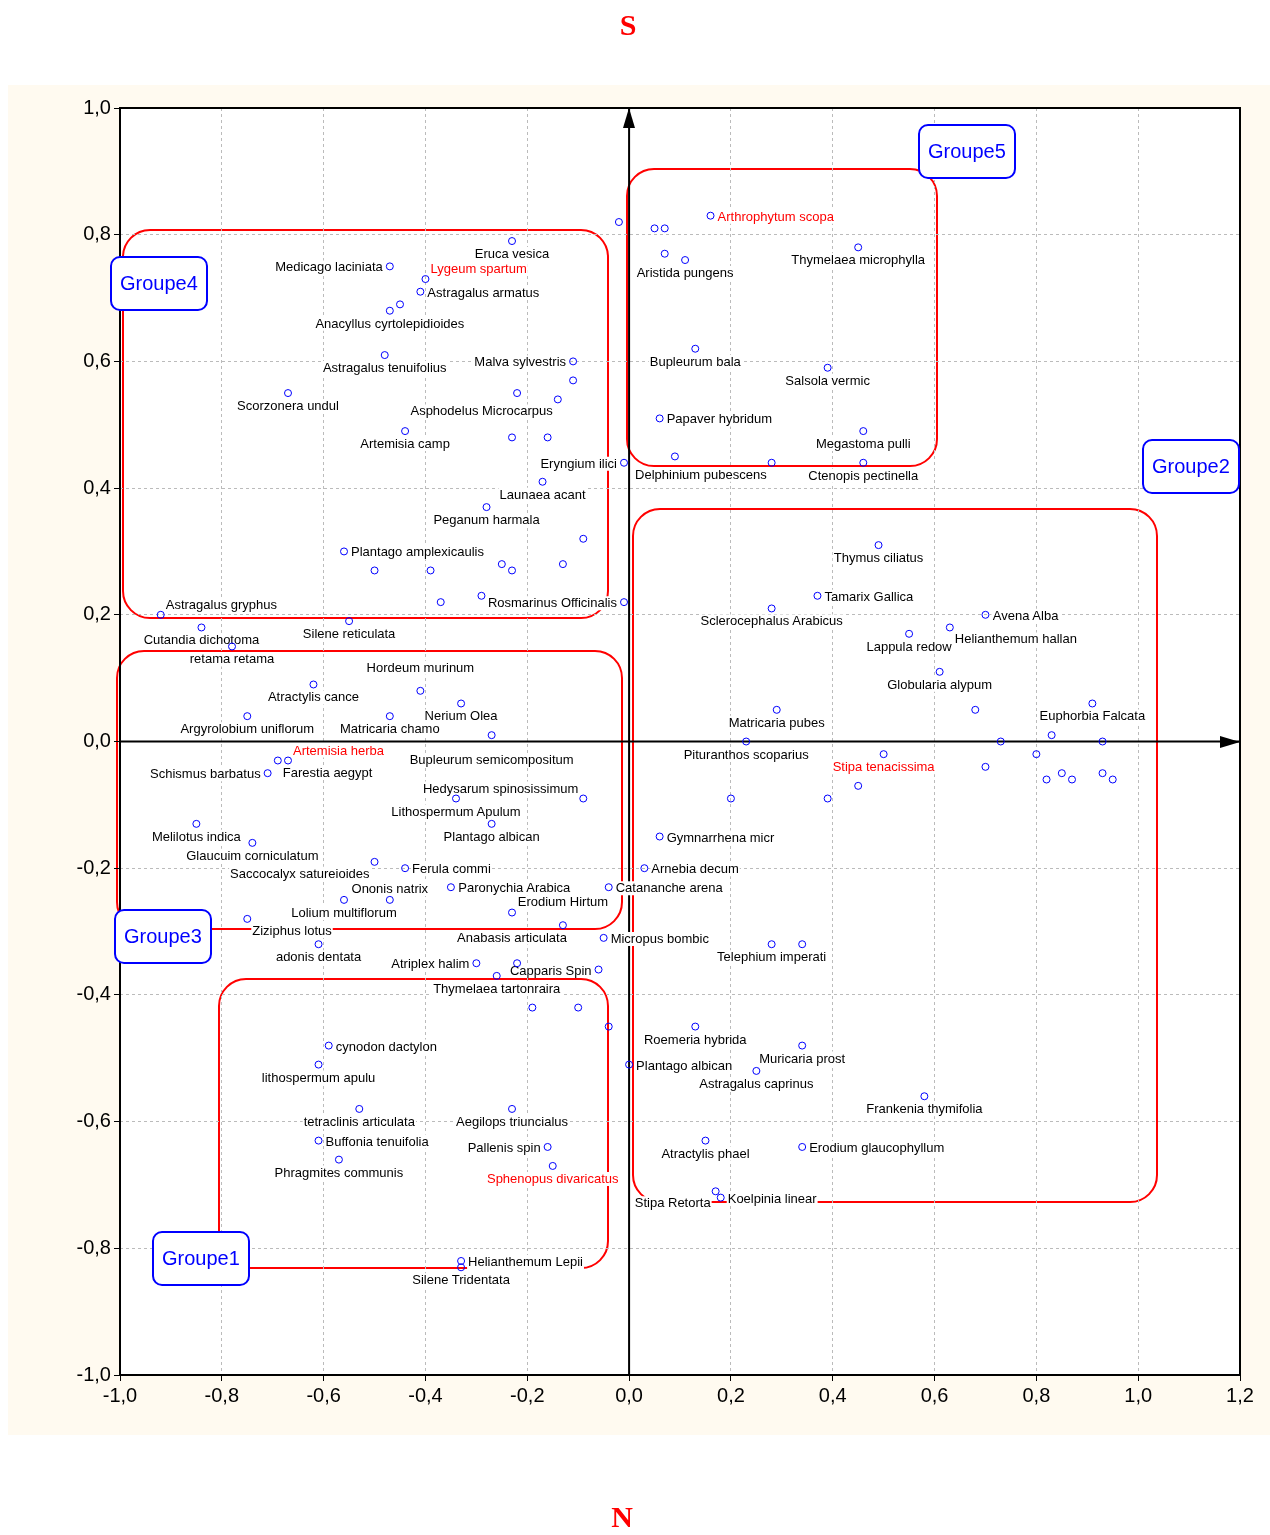 Image resolution: width=1270 pixels, height=1535 pixels. What do you see at coordinates (292, 930) in the screenshot?
I see `data-label: Ziziphus lotus` at bounding box center [292, 930].